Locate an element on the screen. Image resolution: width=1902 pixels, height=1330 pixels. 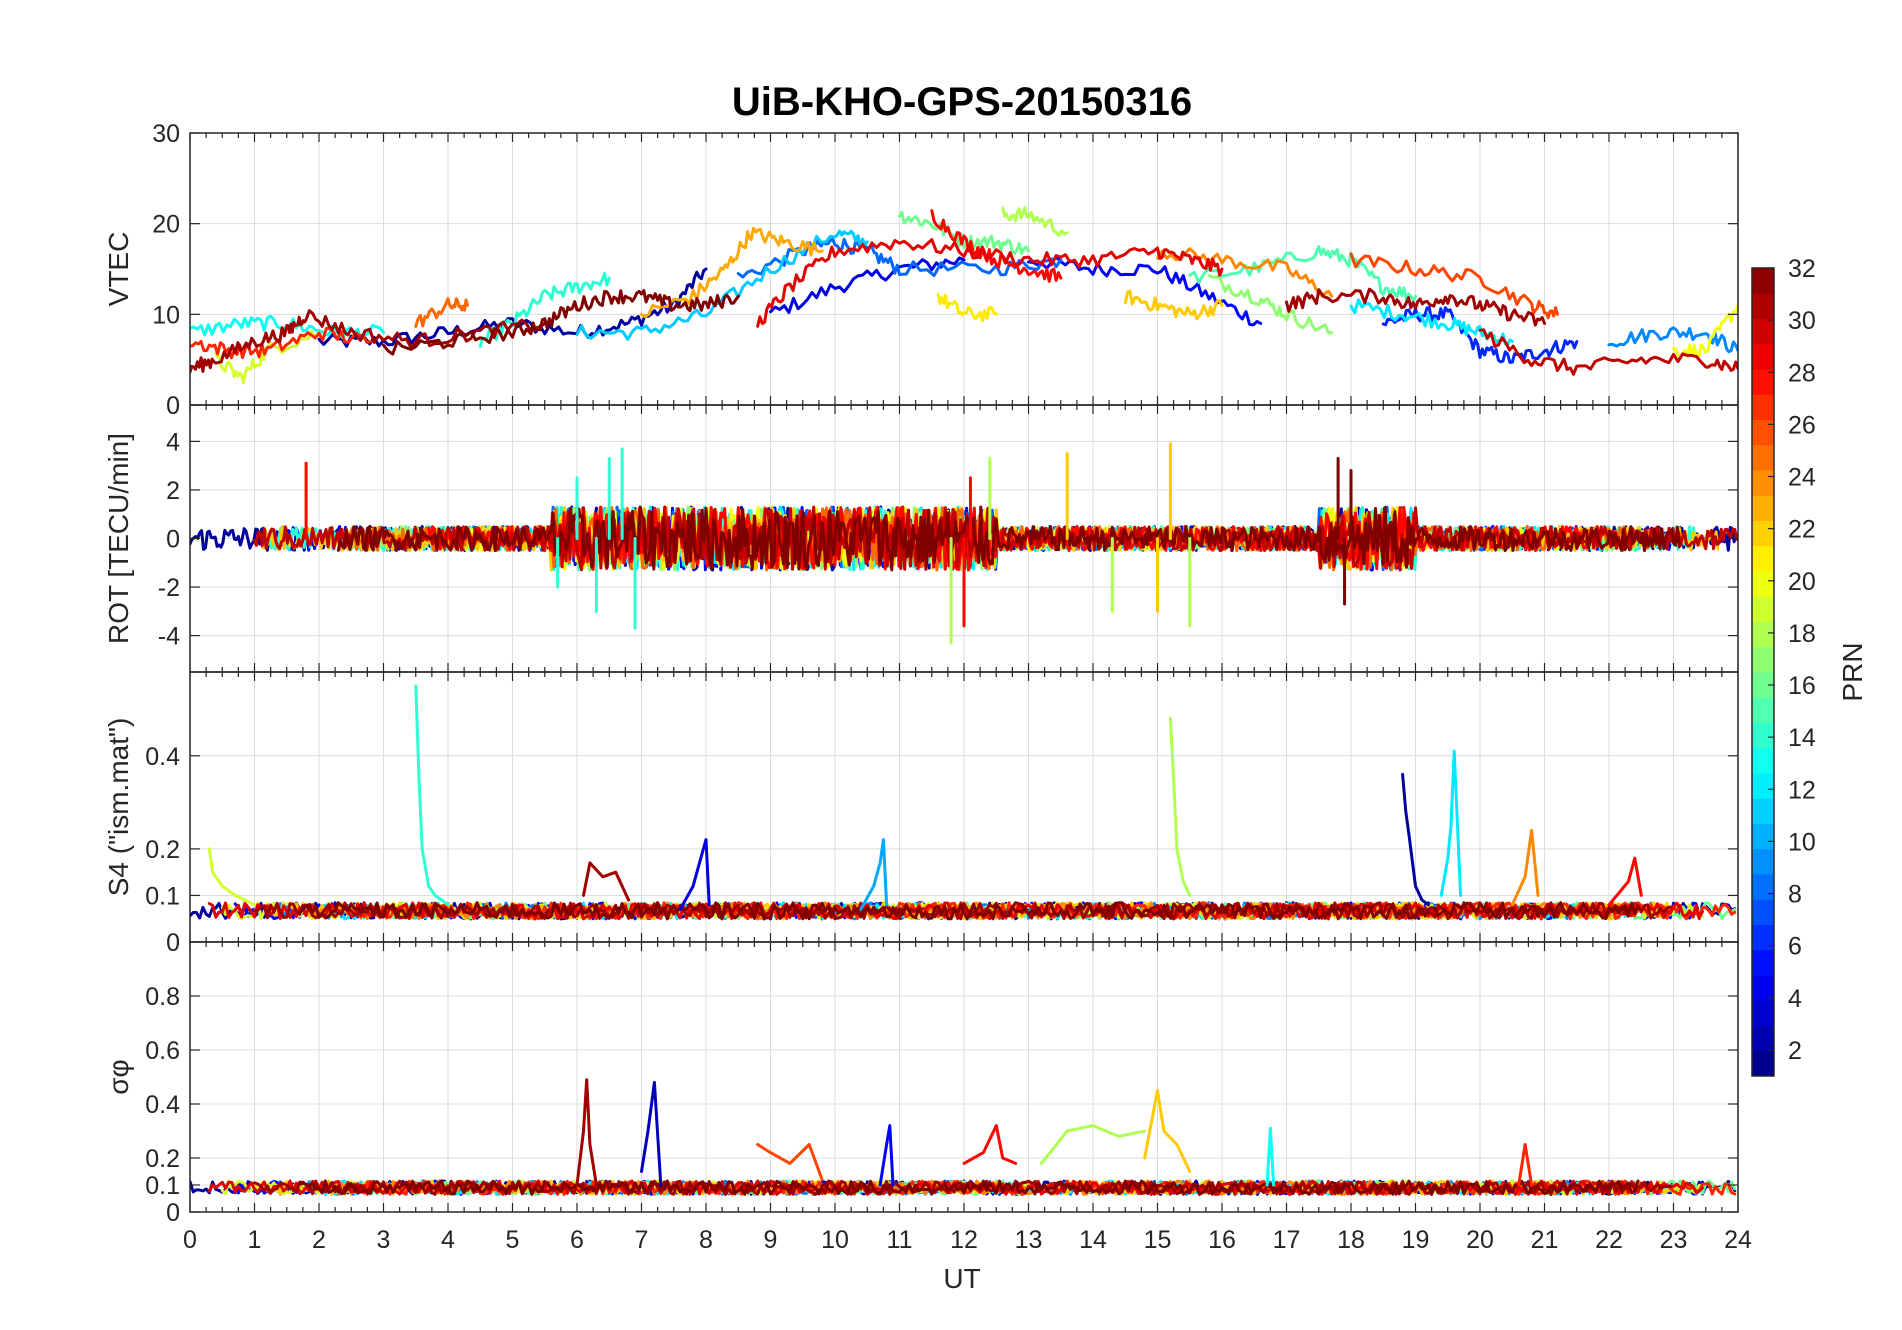
colorbar-tick-label: 22 is located at coordinates (1802, 530).